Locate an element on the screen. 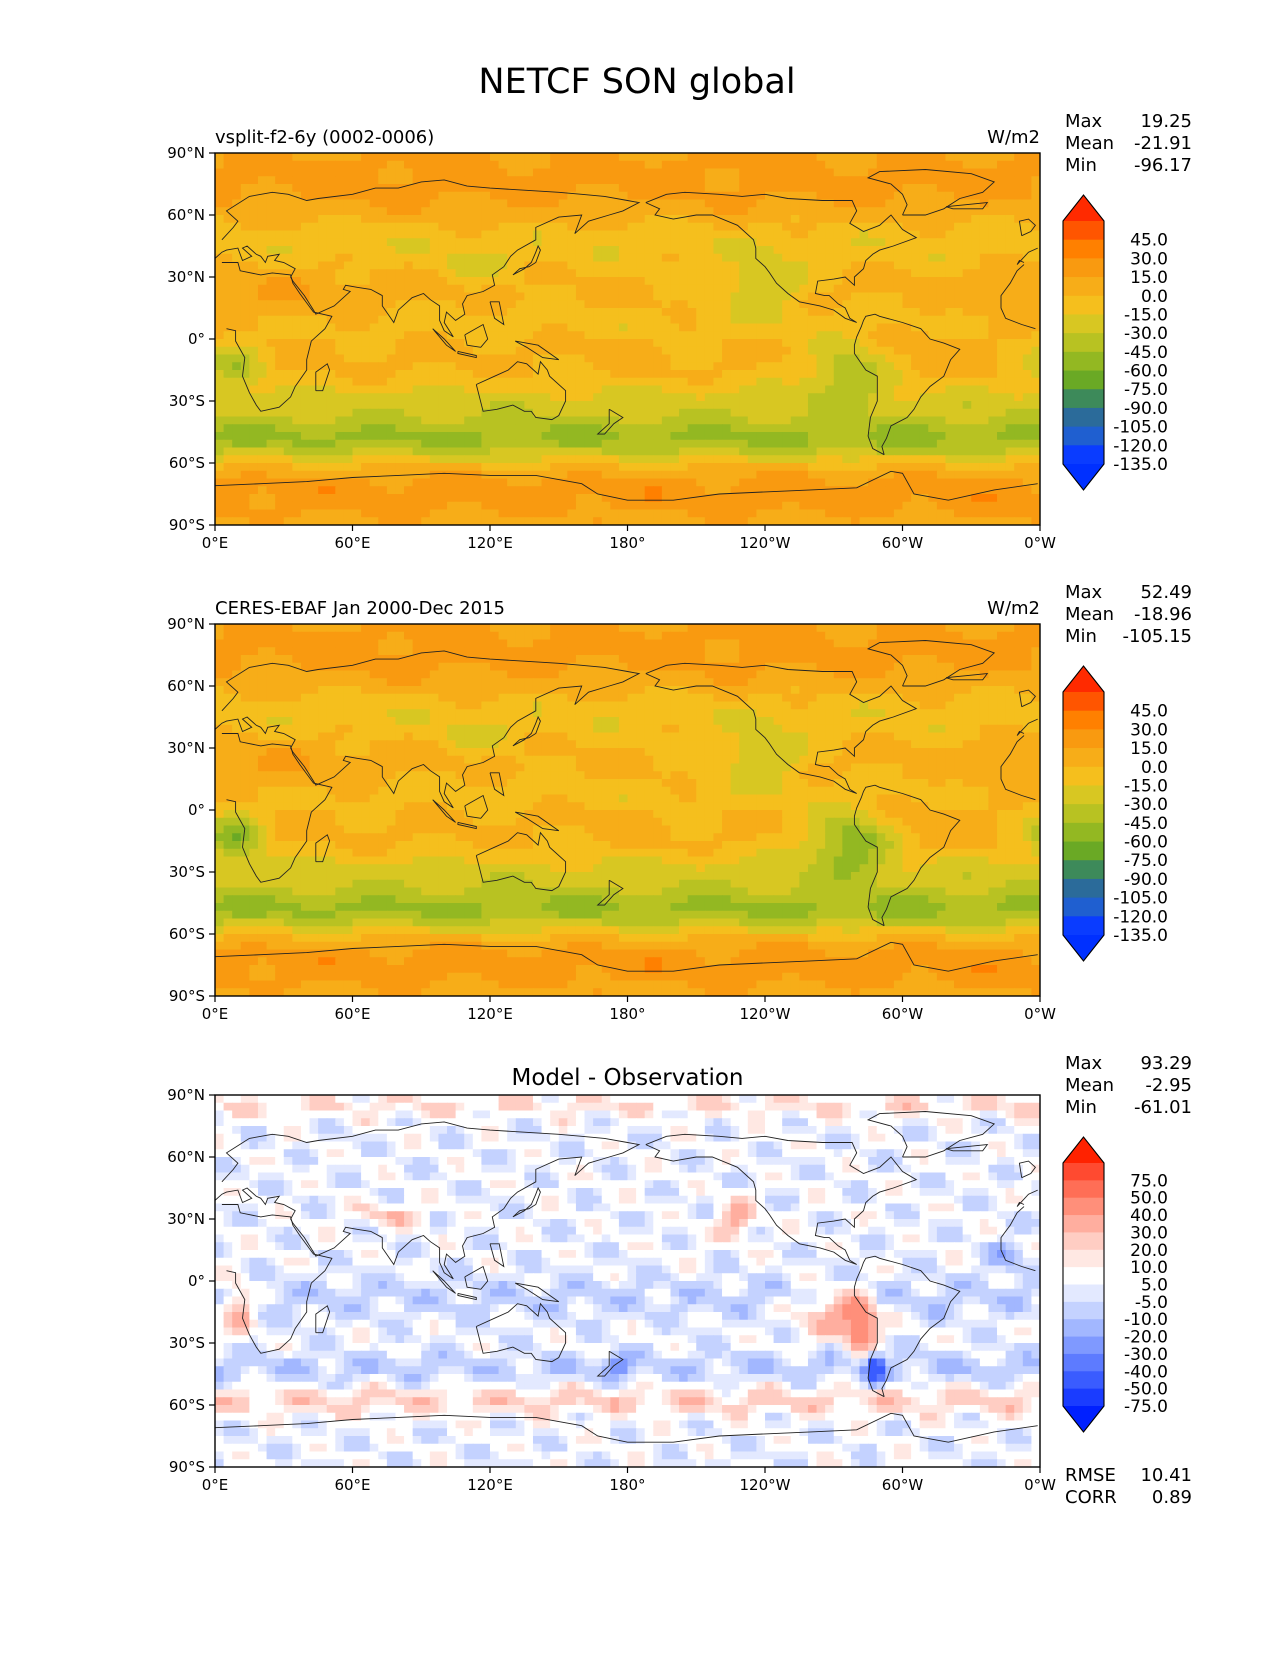 The width and height of the screenshot is (1275, 1654). colorbar-label: -135.0 is located at coordinates (1140, 465).